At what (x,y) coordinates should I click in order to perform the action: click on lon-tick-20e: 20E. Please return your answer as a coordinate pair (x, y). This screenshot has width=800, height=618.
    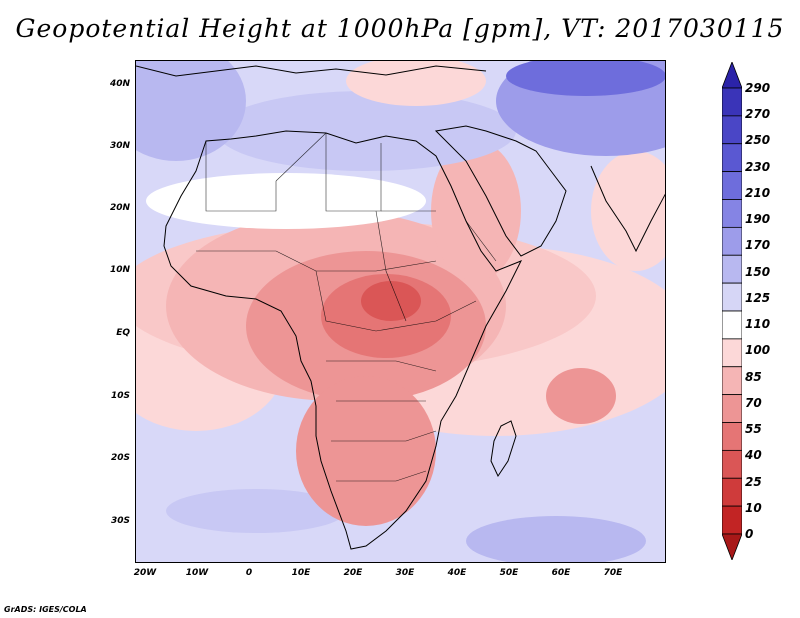
    Looking at the image, I should click on (353, 573).